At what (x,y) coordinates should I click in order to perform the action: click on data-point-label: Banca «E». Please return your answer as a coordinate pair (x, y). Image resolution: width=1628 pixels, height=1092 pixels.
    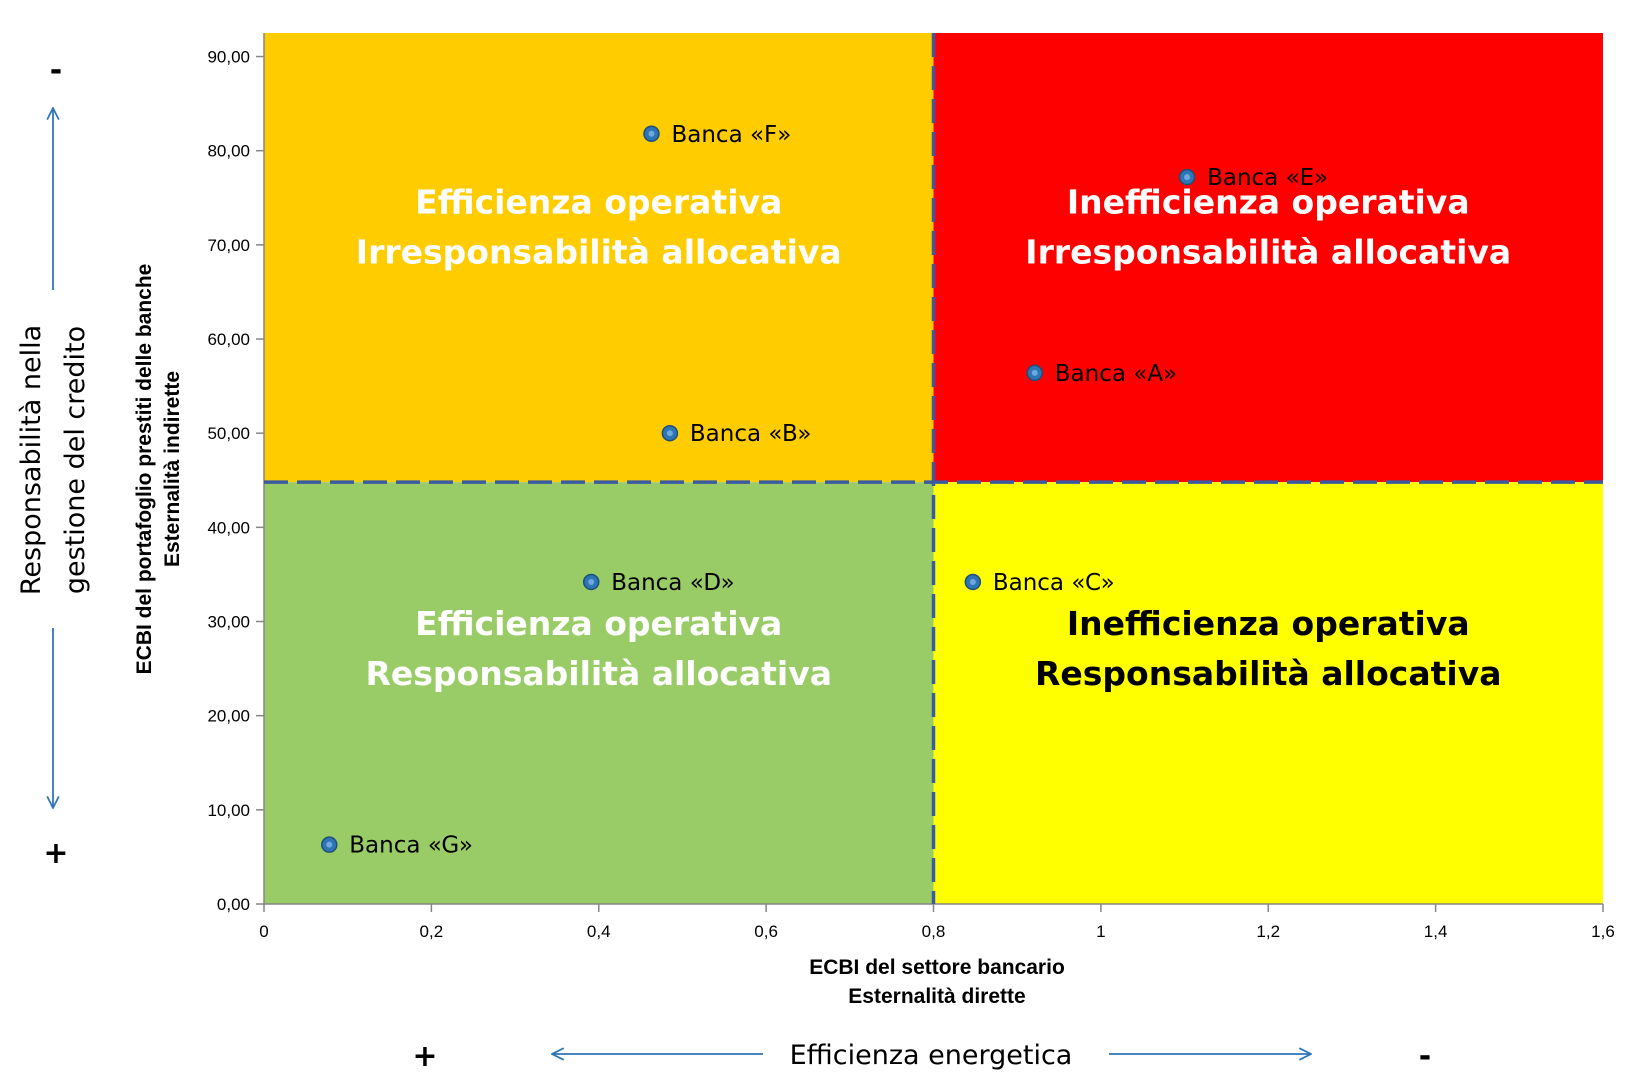
    Looking at the image, I should click on (1267, 178).